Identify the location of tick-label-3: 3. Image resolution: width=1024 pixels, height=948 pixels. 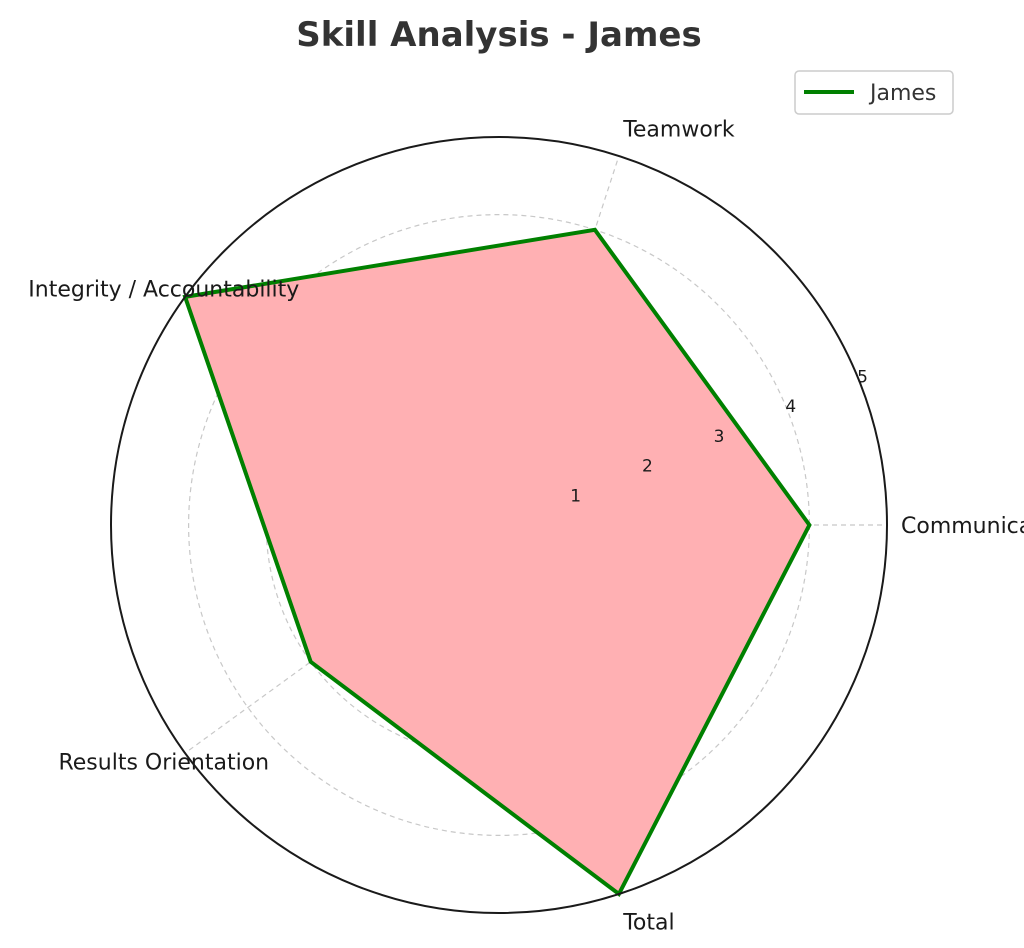
(719, 437).